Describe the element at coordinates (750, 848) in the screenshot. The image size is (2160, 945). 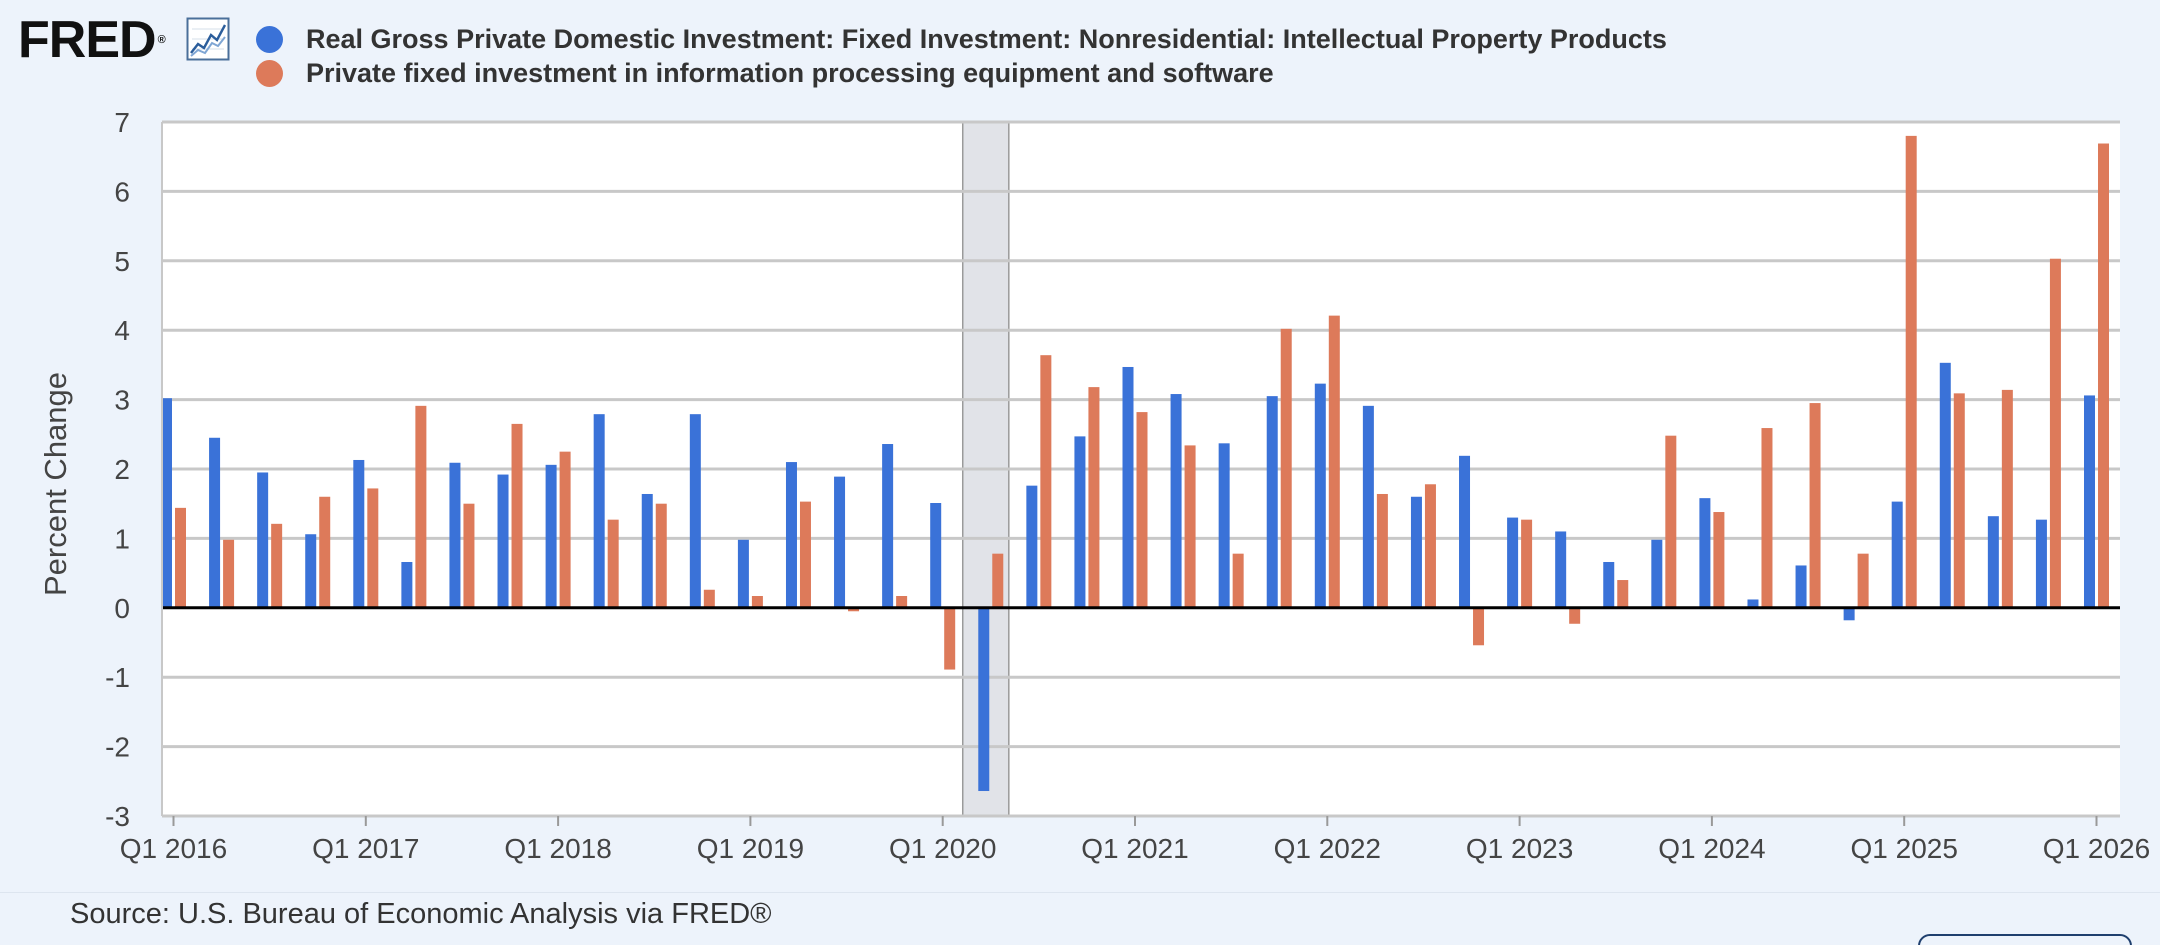
I see `x-tick-label: Q1 2019` at that location.